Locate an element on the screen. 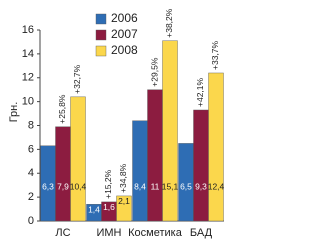 This screenshot has height=250, width=320. y-tick-label: 0 is located at coordinates (31, 221).